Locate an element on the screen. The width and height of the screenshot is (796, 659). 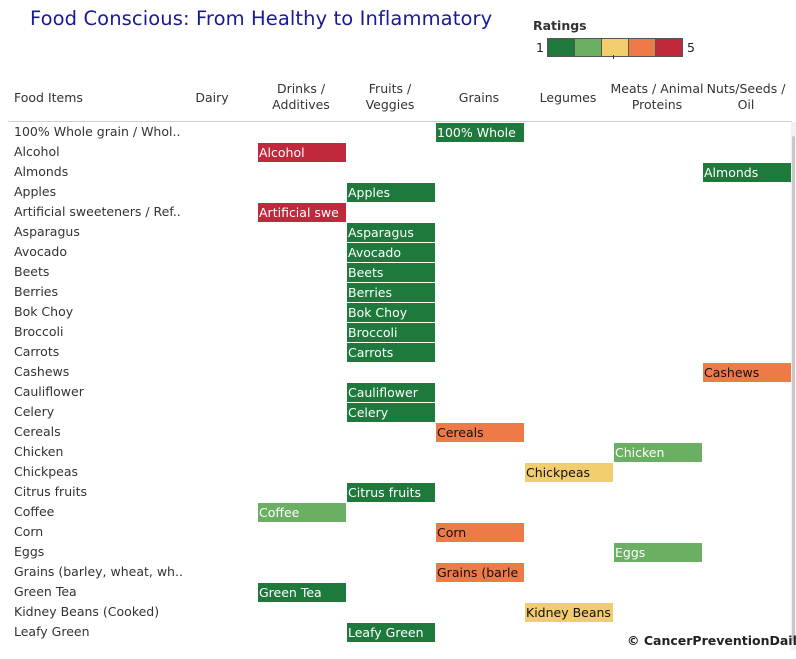
heatmap-cell: Leafy Green is located at coordinates (391, 632).